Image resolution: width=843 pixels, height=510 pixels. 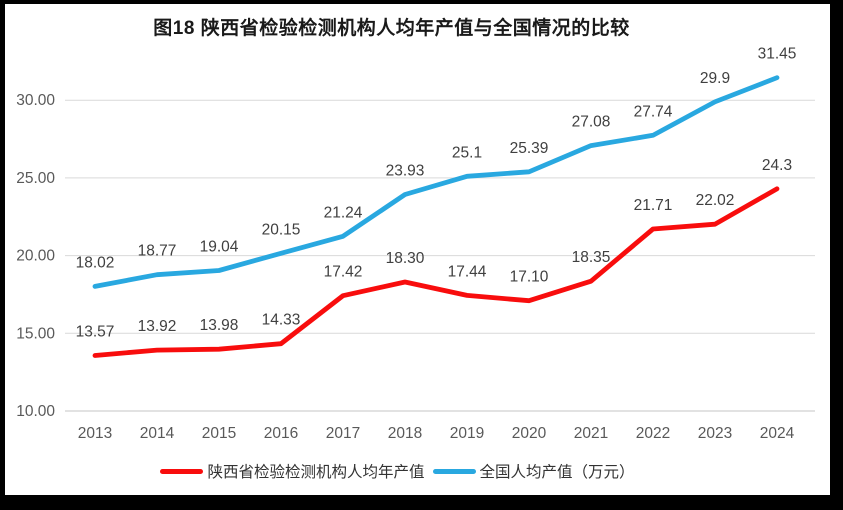 I want to click on national-data-label: 18.02, so click(x=95, y=262).